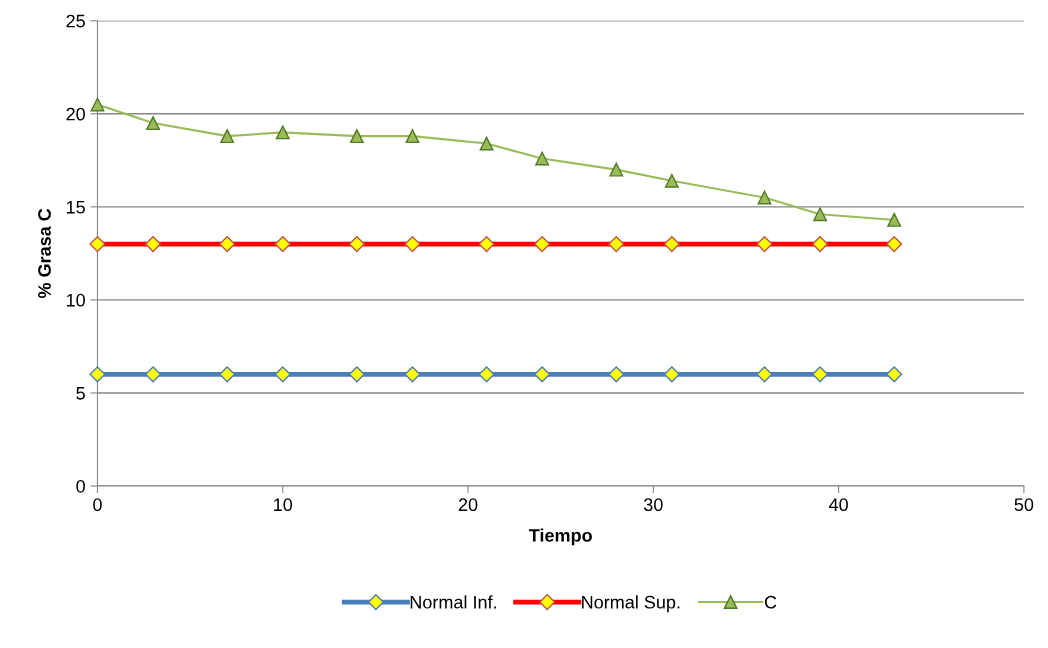 The width and height of the screenshot is (1048, 648). I want to click on x-tick-label: 30, so click(653, 505).